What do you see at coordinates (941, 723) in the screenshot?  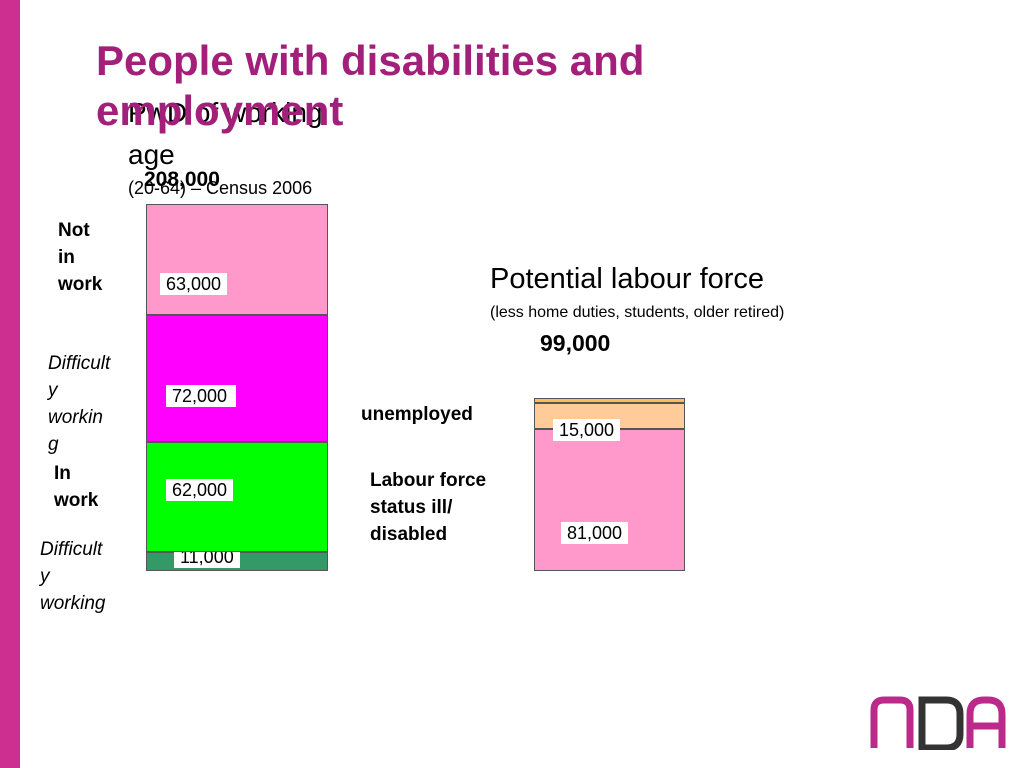 I see `logo-letter-d` at bounding box center [941, 723].